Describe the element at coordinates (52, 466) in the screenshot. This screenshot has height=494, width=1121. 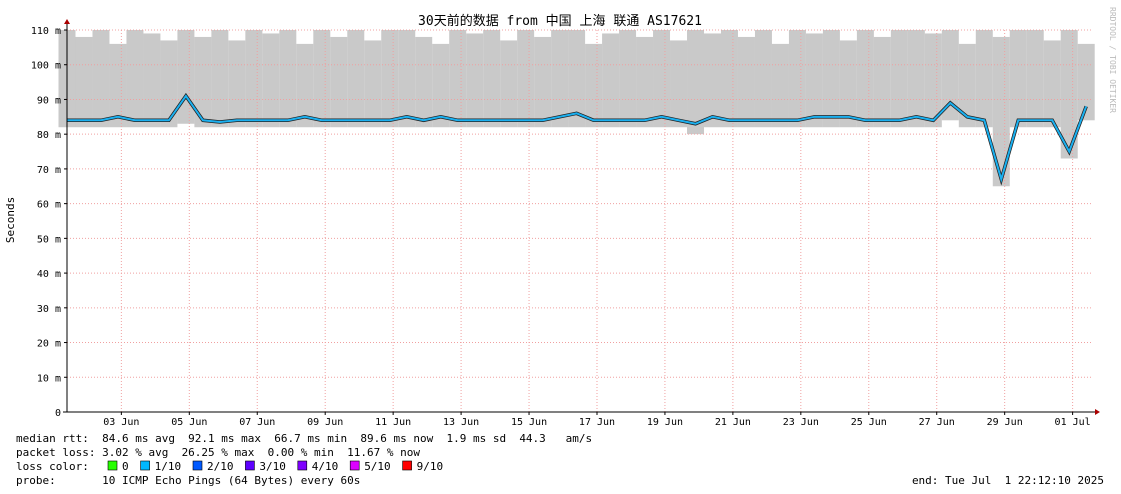
I see `loss-color-label: loss color:` at that location.